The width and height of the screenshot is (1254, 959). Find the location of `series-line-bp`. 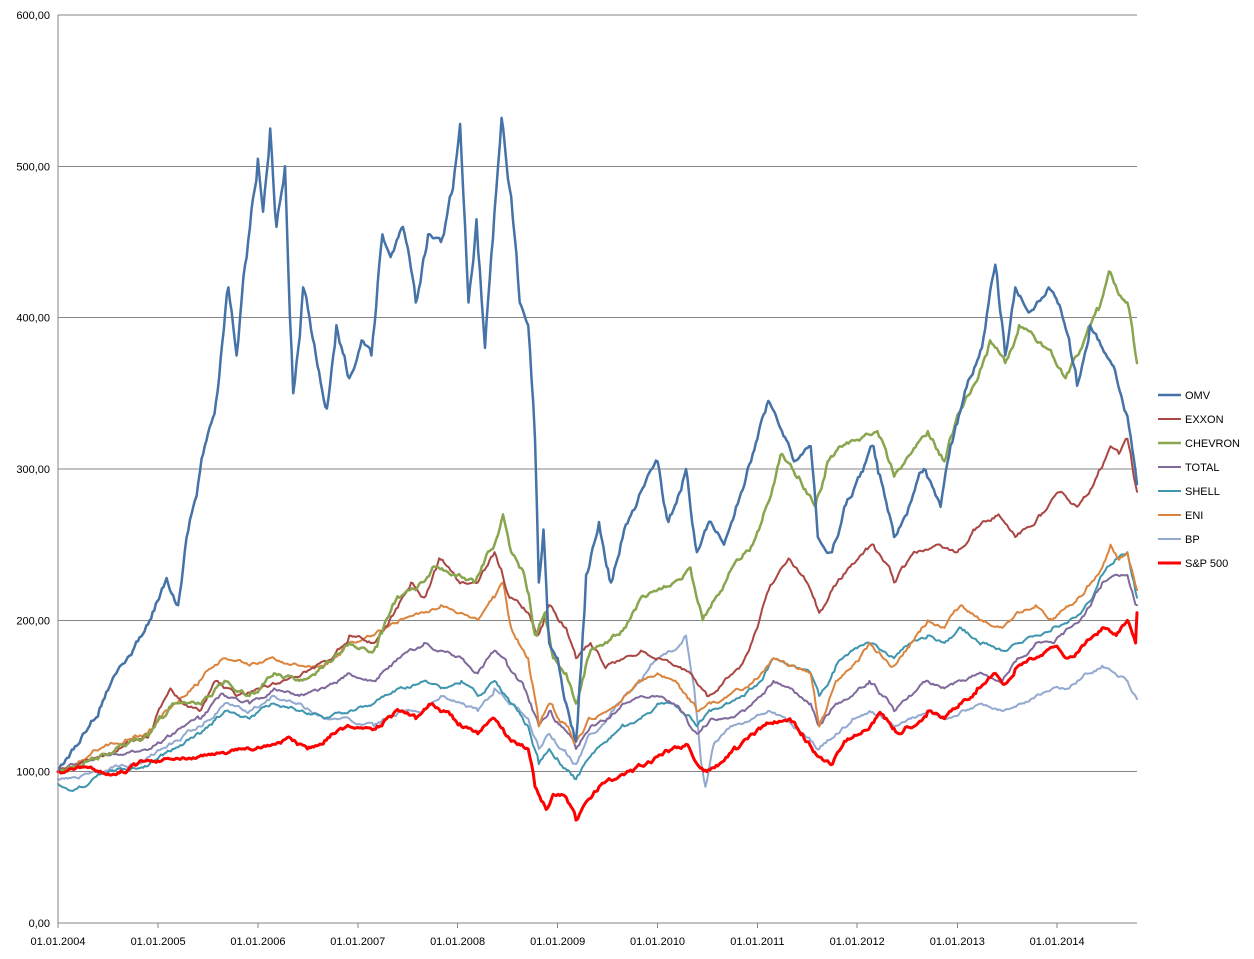

series-line-bp is located at coordinates (597, 711).